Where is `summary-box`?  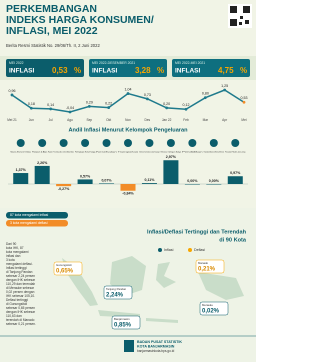 summary-box is located at coordinates (211, 68).